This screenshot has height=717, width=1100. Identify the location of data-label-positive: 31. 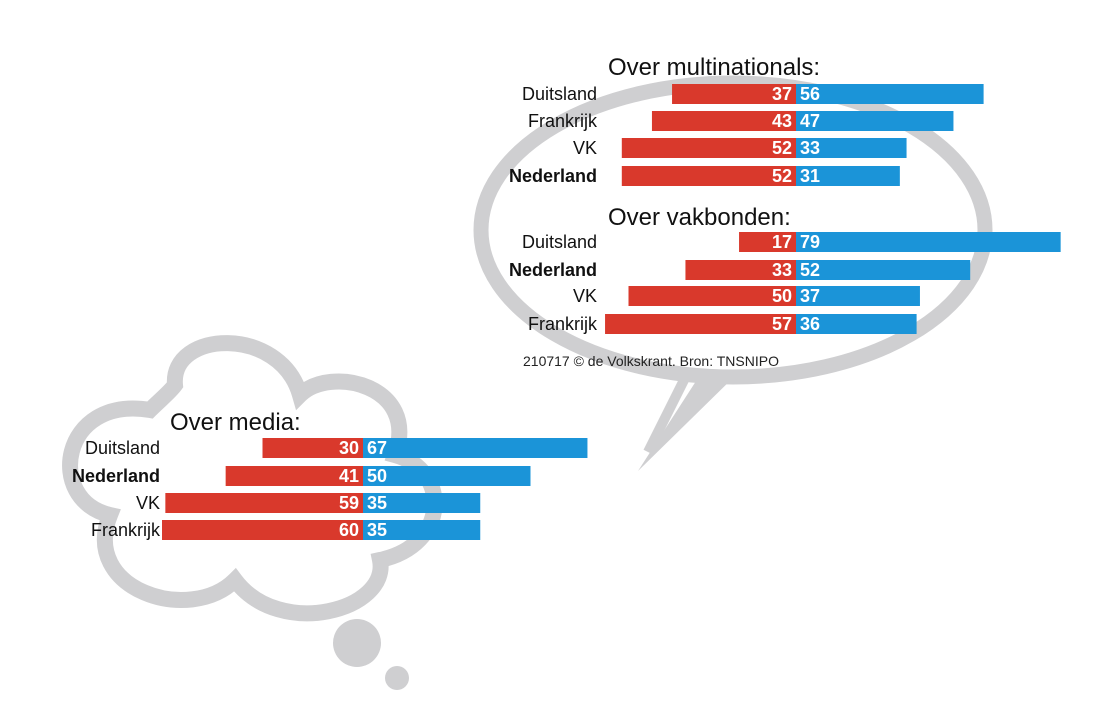
(810, 176).